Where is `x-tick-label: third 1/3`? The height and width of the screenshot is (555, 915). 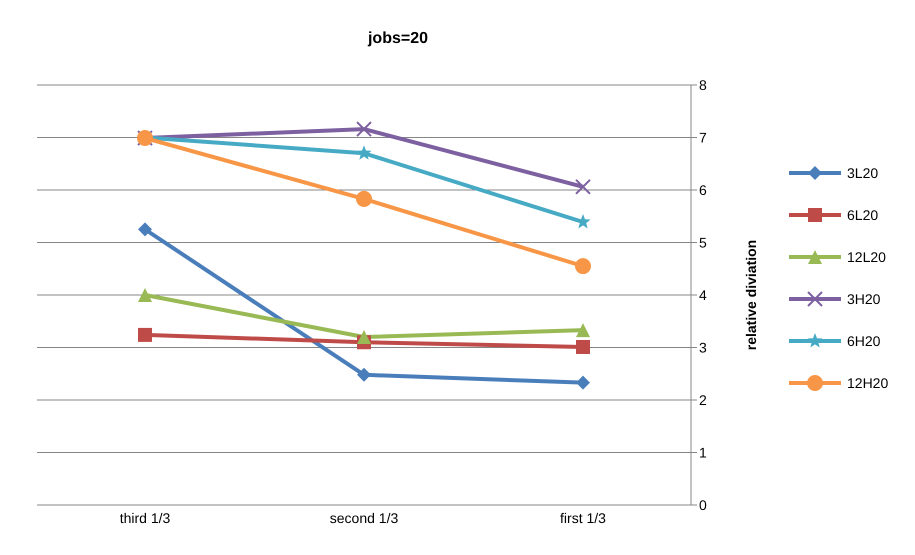
x-tick-label: third 1/3 is located at coordinates (145, 518).